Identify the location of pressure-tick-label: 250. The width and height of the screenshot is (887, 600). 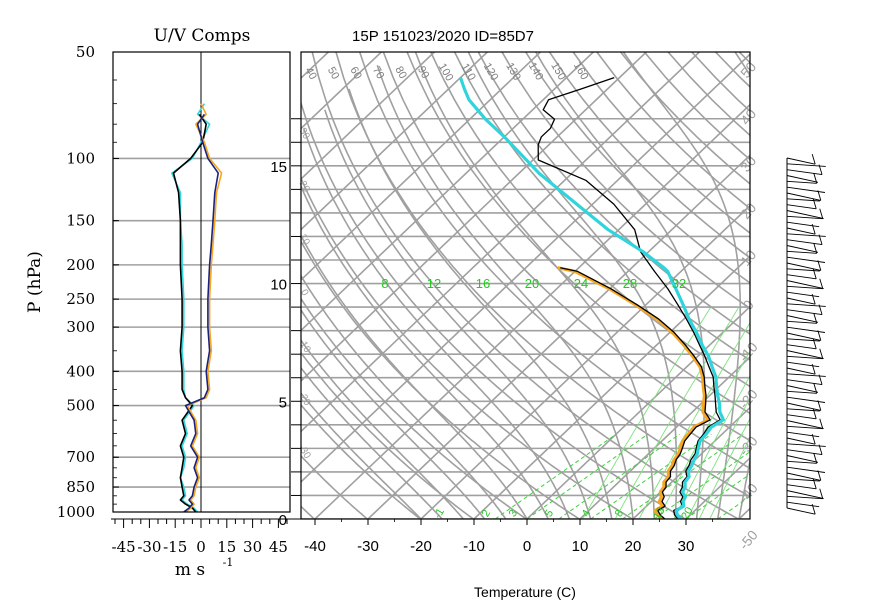
(80, 299).